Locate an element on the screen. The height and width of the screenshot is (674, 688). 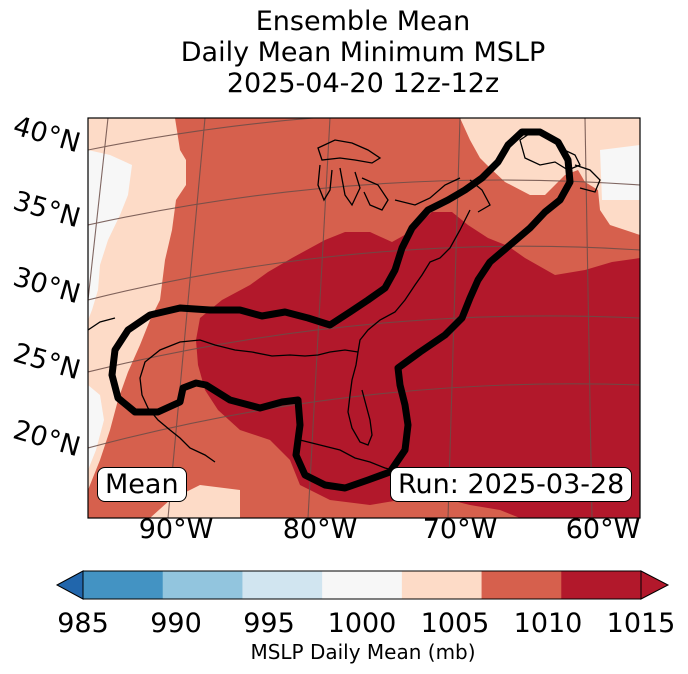
title-line-1: Ensemble Mean is located at coordinates (363, 21).